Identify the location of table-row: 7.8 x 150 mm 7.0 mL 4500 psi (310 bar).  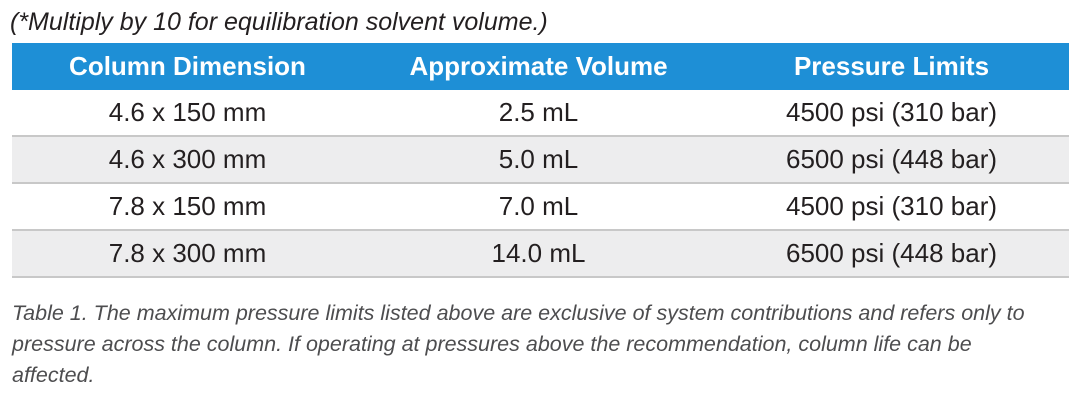
(540, 207).